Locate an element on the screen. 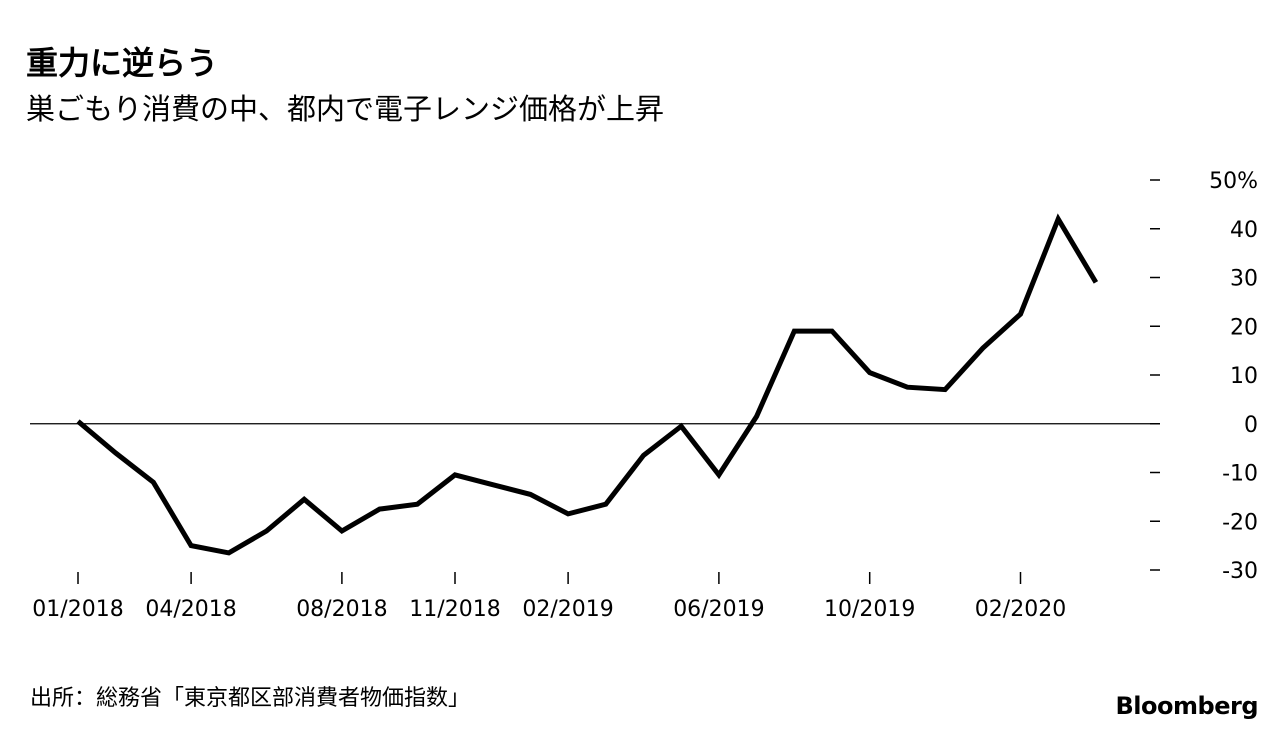  y-tick-label: 10 is located at coordinates (1244, 376).